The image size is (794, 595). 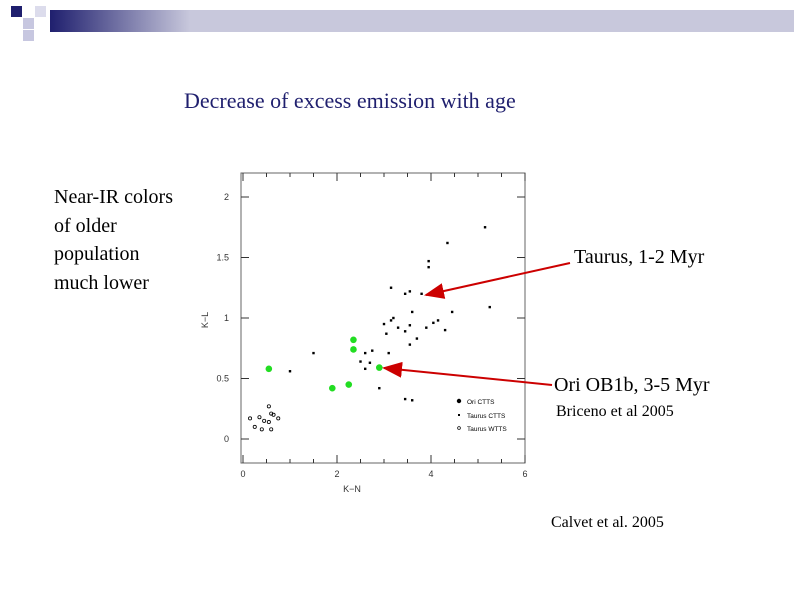 What do you see at coordinates (242, 474) in the screenshot?
I see `x-tick-label: 0` at bounding box center [242, 474].